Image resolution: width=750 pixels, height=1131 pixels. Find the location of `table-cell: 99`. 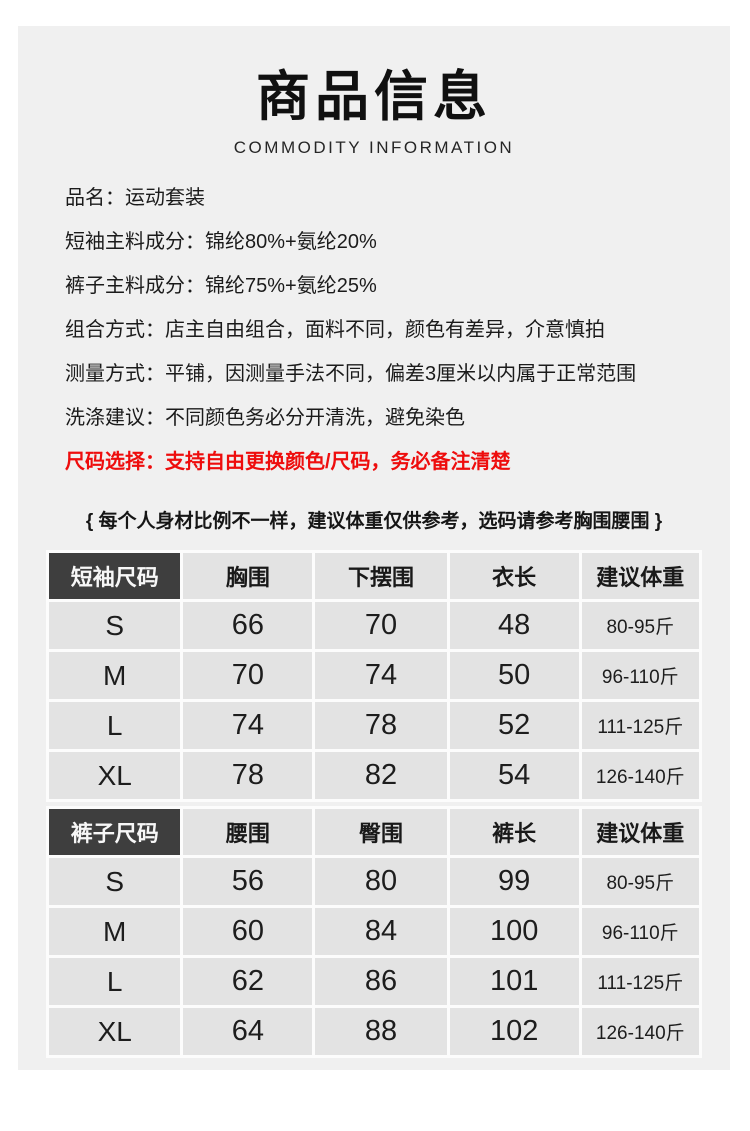

table-cell: 99 is located at coordinates (514, 881).